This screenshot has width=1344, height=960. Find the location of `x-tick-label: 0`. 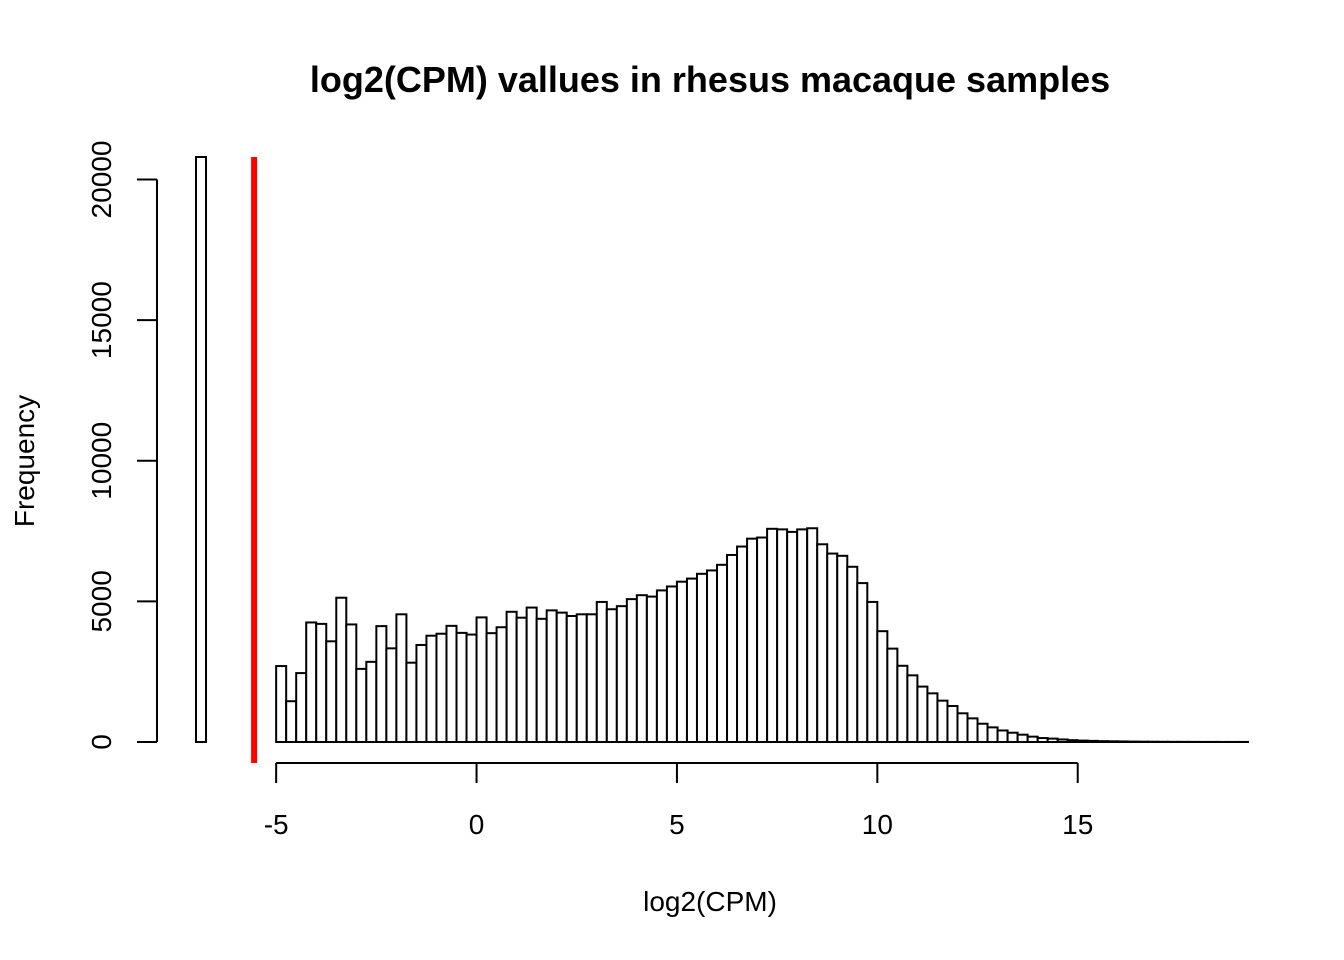

x-tick-label: 0 is located at coordinates (477, 824).